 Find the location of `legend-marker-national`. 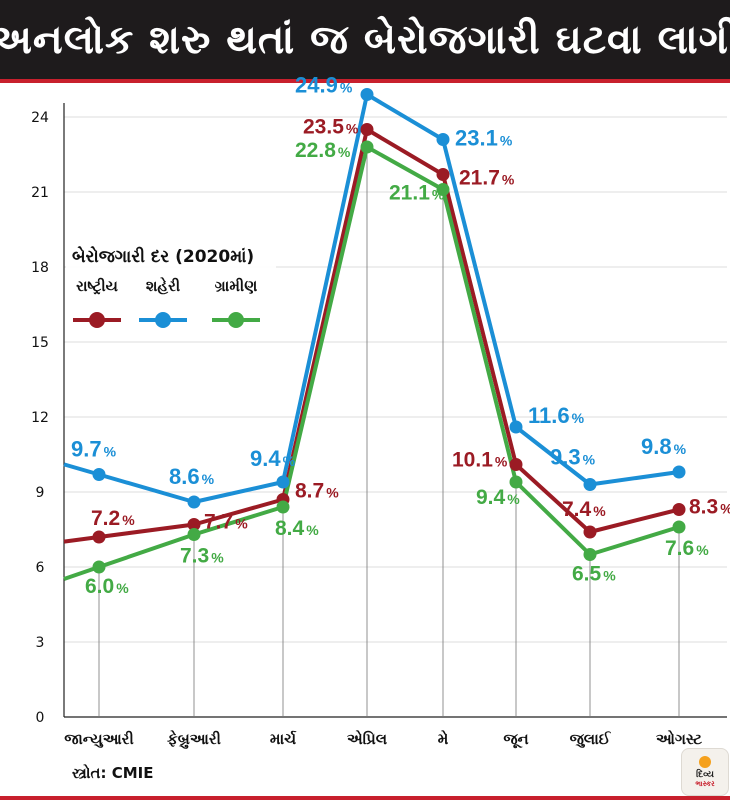

legend-marker-national is located at coordinates (97, 320).